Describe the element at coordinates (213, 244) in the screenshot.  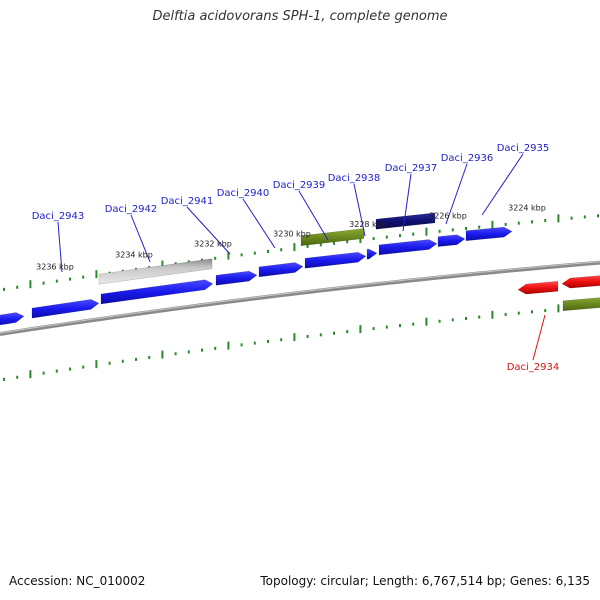
I see `scale-label: 3232 kbp` at that location.